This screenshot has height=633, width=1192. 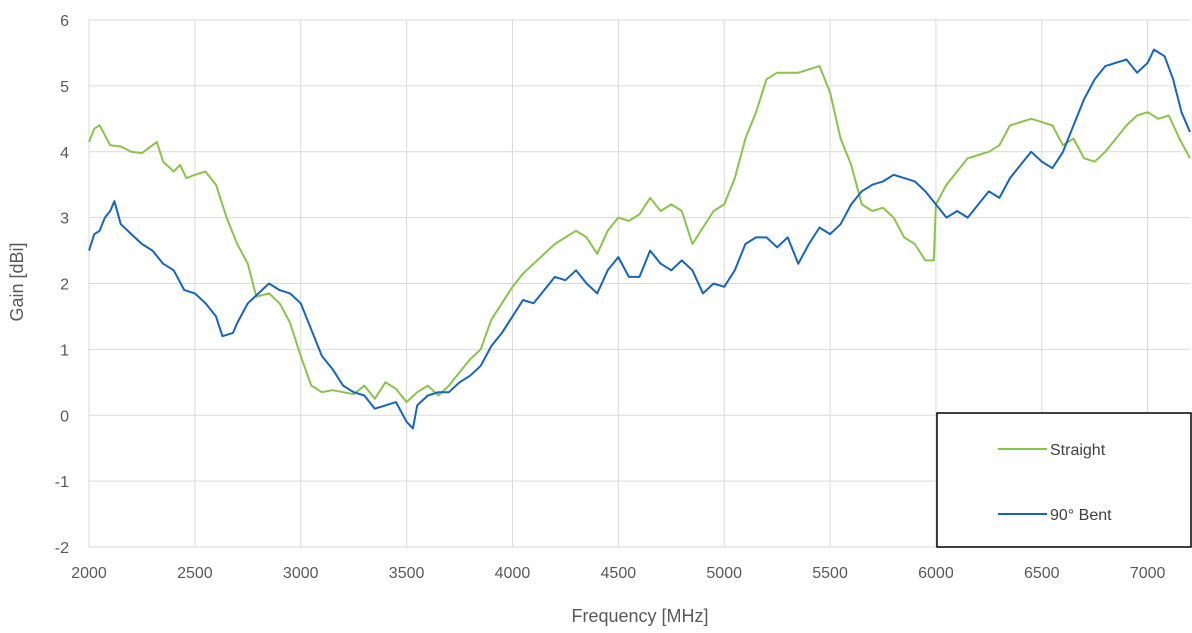 I want to click on y-tick-label: 5, so click(x=64, y=87).